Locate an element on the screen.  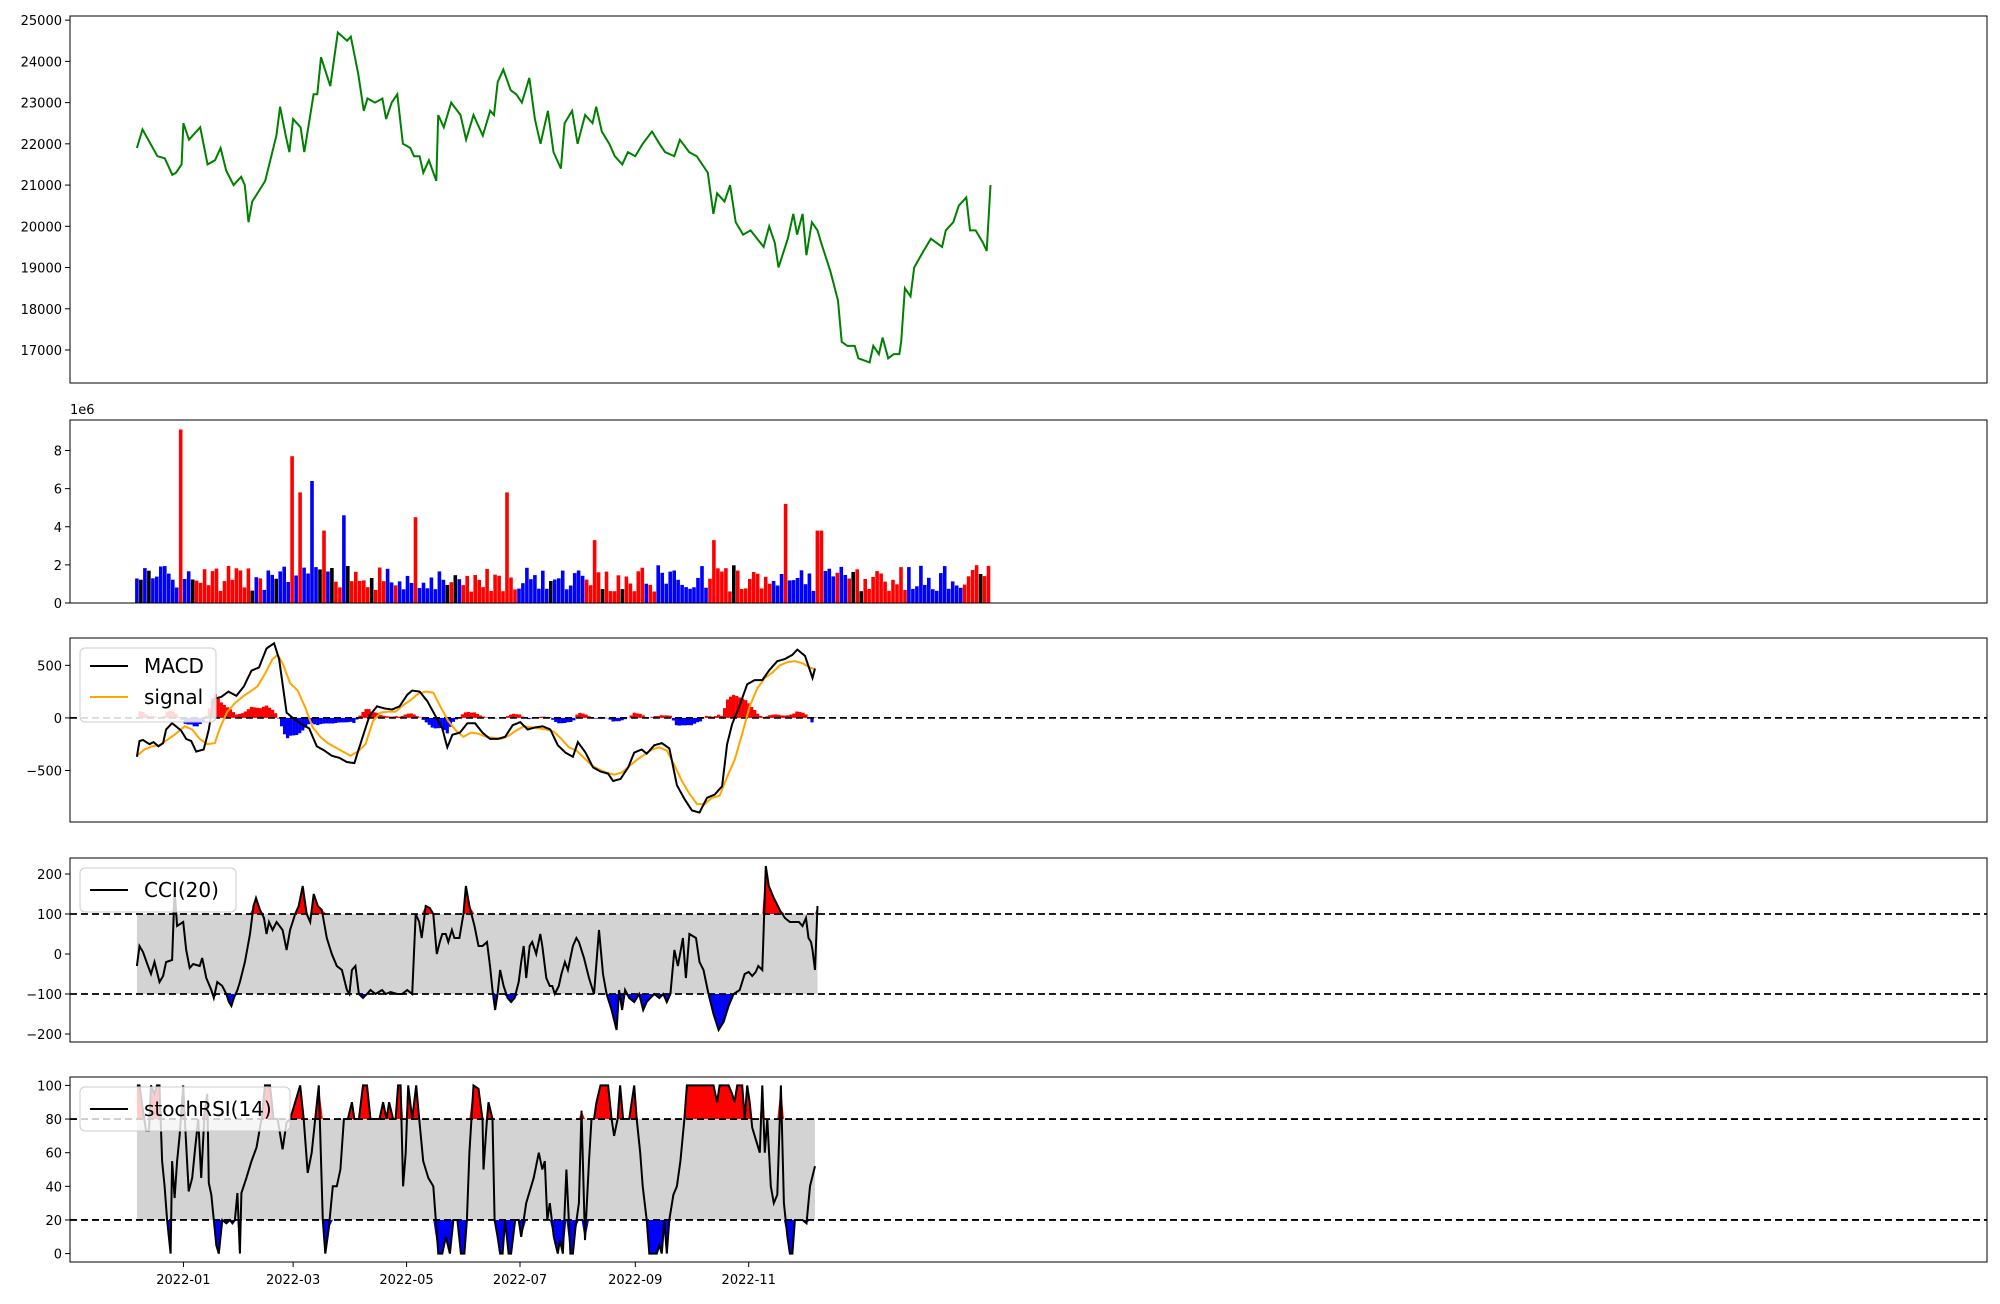
y-tick-label: 0 is located at coordinates (58, 955).